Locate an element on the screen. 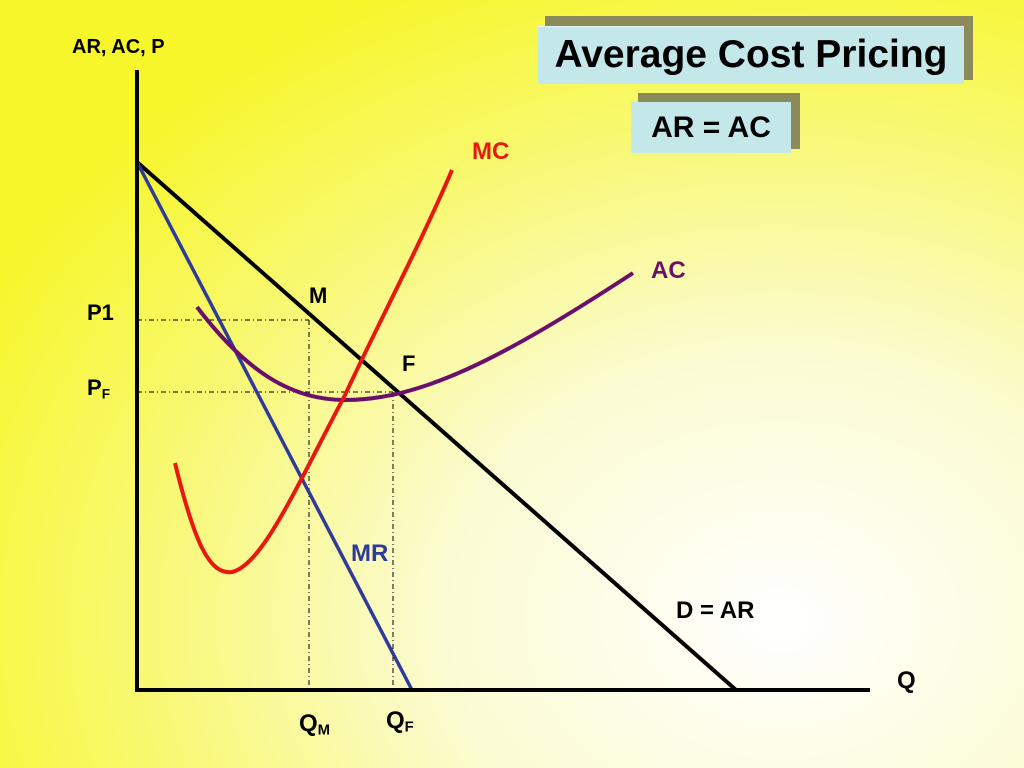 This screenshot has width=1024, height=768. ac-label: AC is located at coordinates (668, 270).